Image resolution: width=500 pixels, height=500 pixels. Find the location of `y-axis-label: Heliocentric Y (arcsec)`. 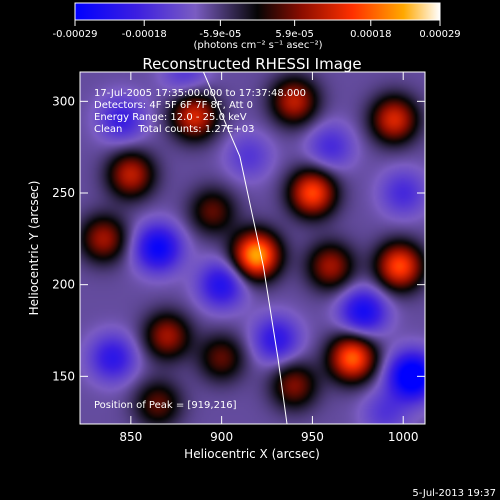

y-axis-label: Heliocentric Y (arcsec) is located at coordinates (34, 248).